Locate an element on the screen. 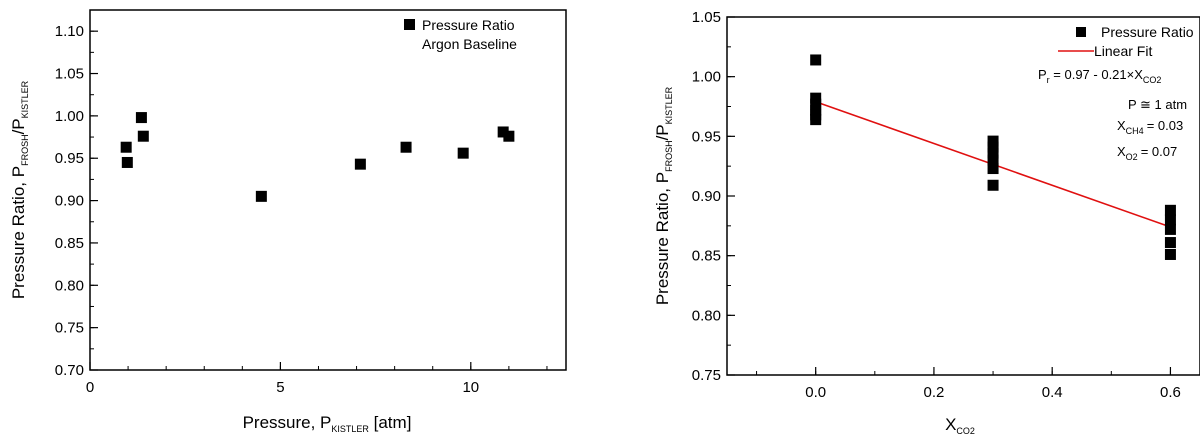 This screenshot has width=1200, height=437. left-legend-entry-2: Argon Baseline is located at coordinates (469, 44).